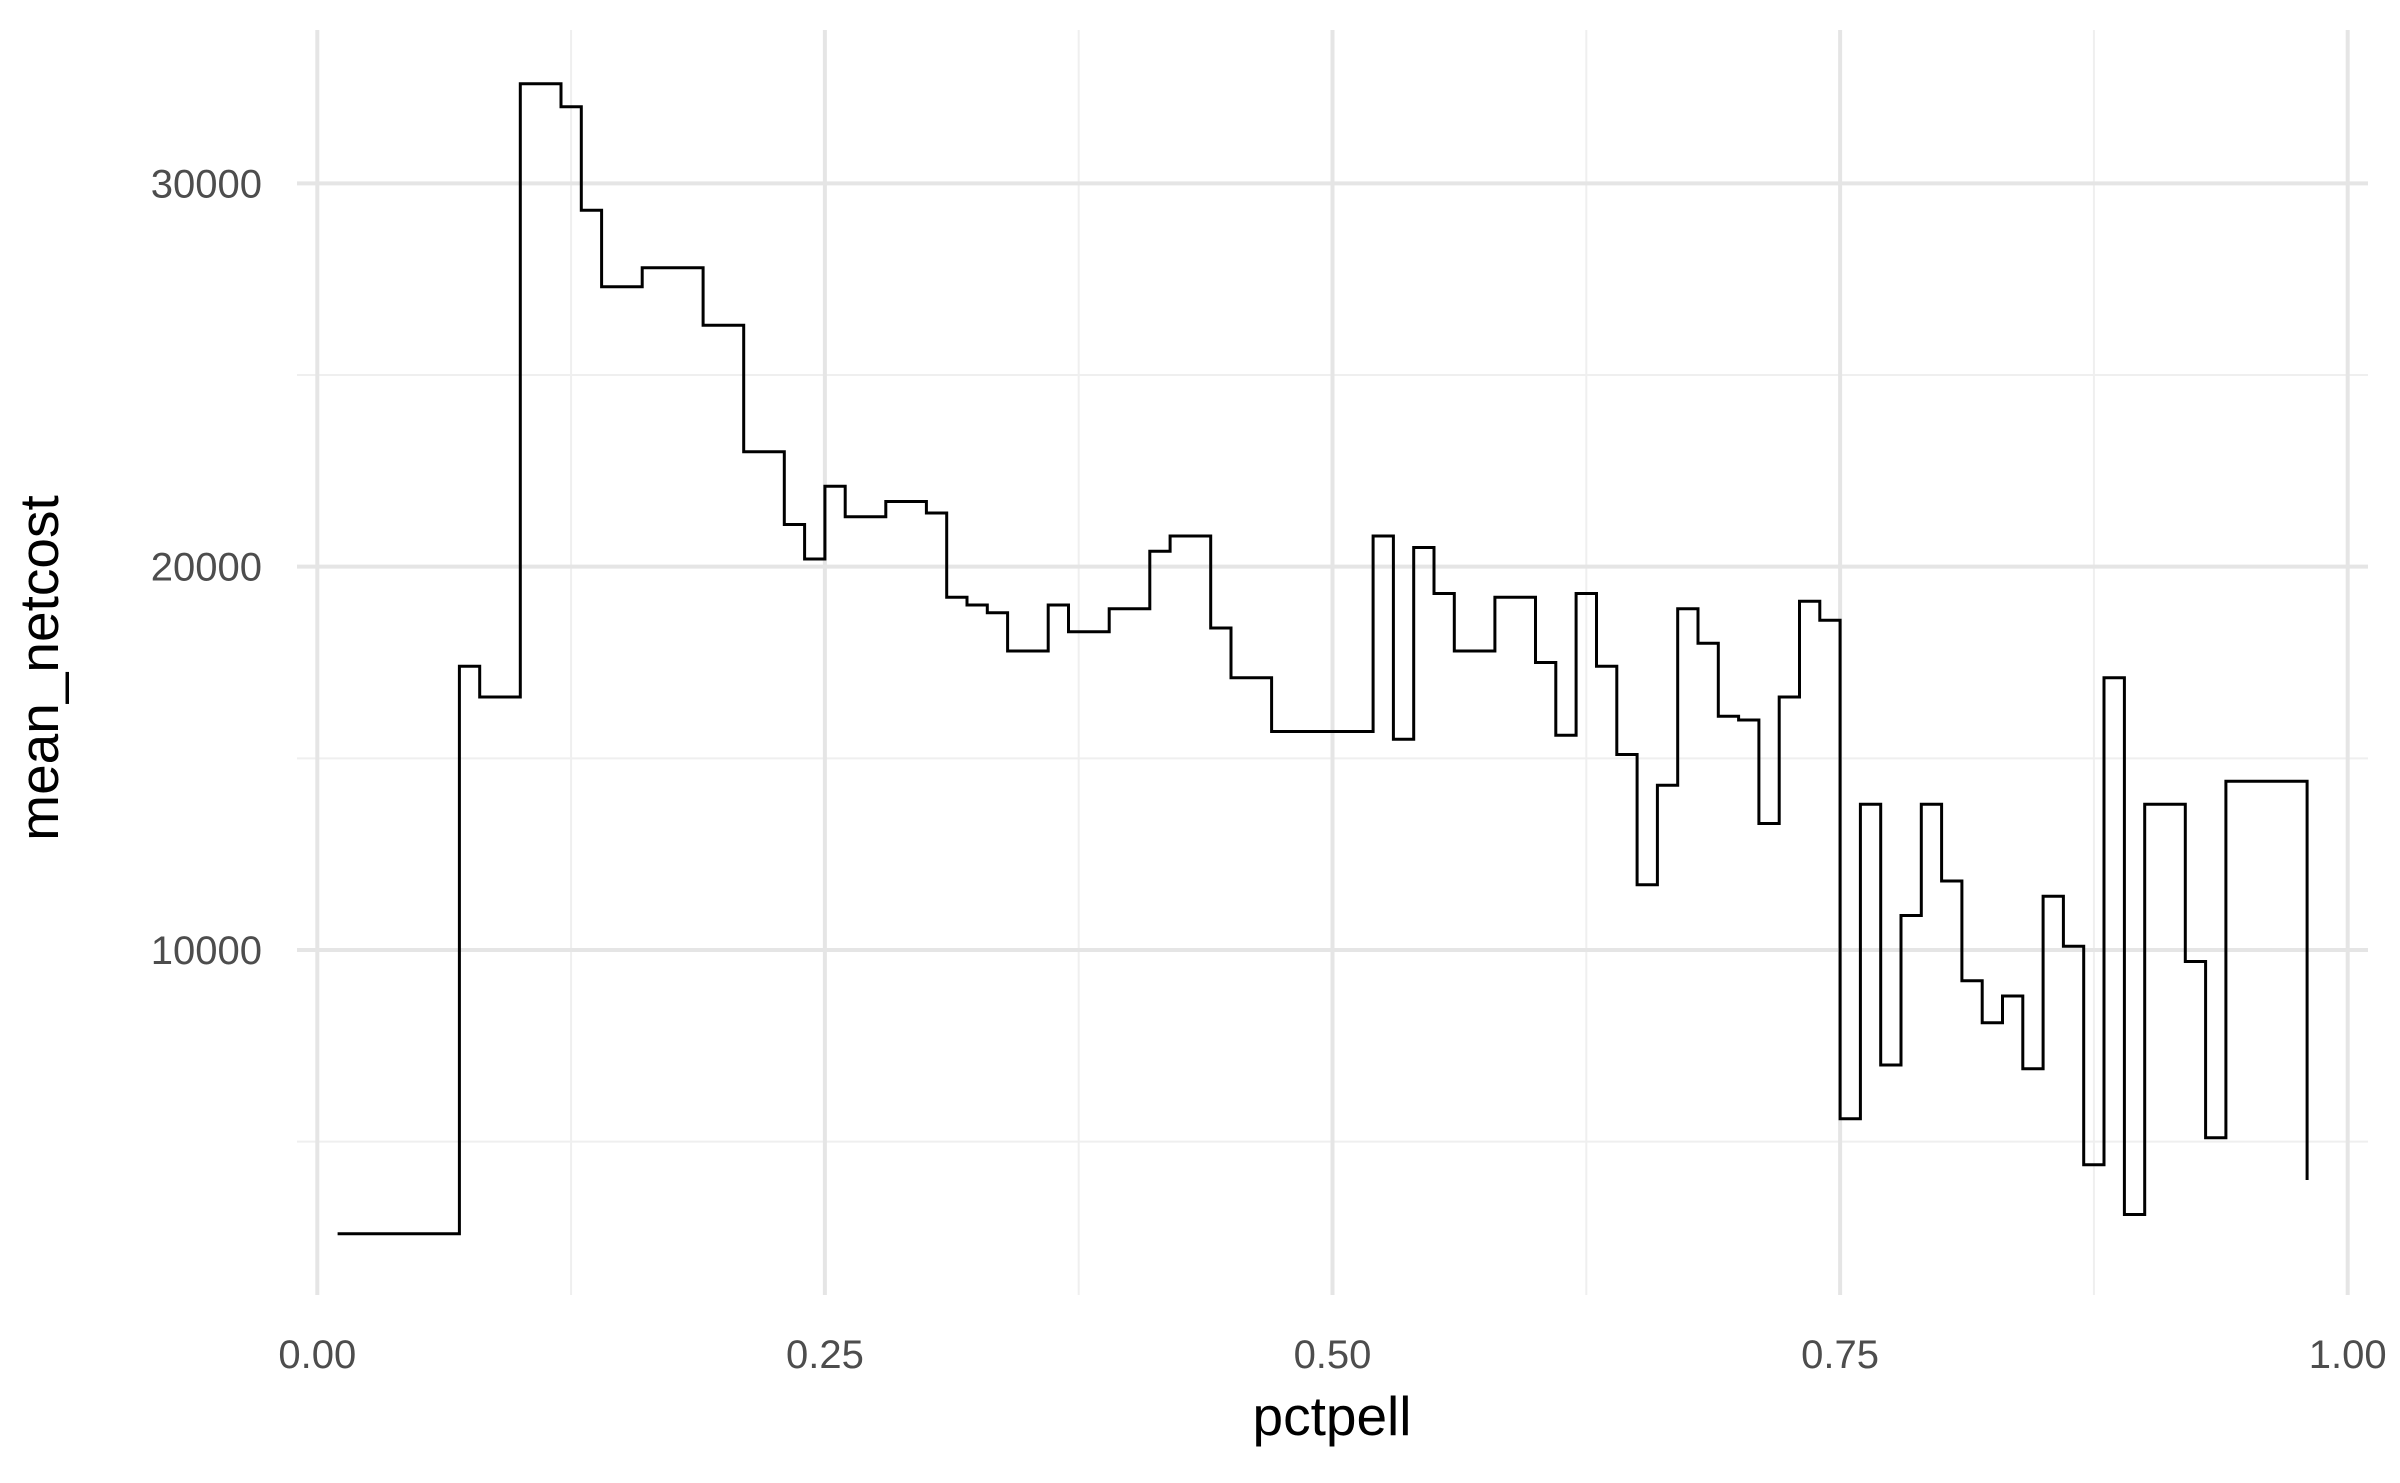 This screenshot has height=1483, width=2400. I want to click on y-axis-ticks: 10000 20000 30000, so click(206, 567).